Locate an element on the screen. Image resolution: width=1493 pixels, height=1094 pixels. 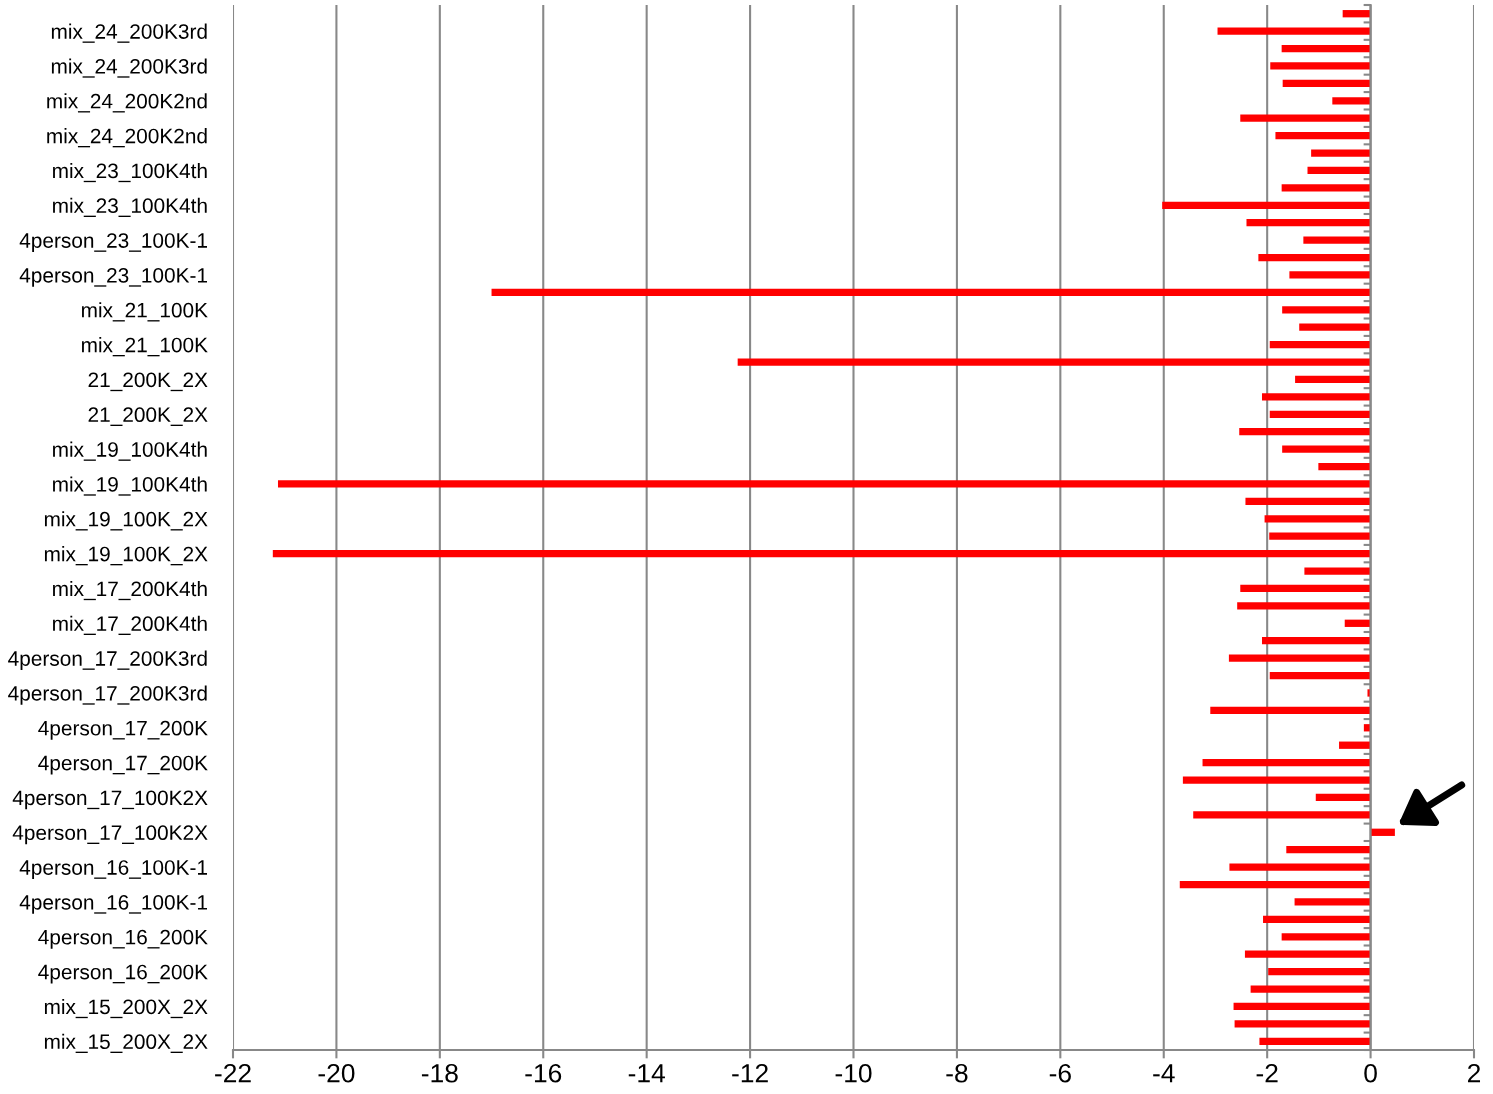
x-tick-label: -8 is located at coordinates (957, 1073).